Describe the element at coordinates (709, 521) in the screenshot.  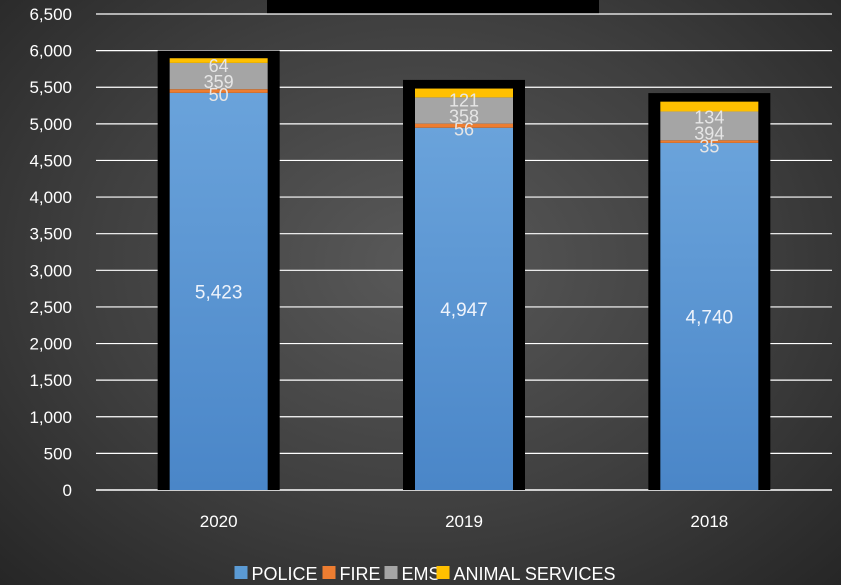
I see `x-category-label: 2018` at that location.